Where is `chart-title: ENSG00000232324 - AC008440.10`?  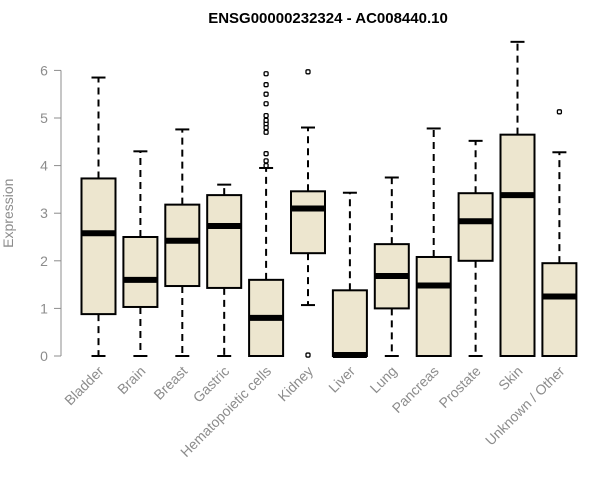 chart-title: ENSG00000232324 - AC008440.10 is located at coordinates (328, 18).